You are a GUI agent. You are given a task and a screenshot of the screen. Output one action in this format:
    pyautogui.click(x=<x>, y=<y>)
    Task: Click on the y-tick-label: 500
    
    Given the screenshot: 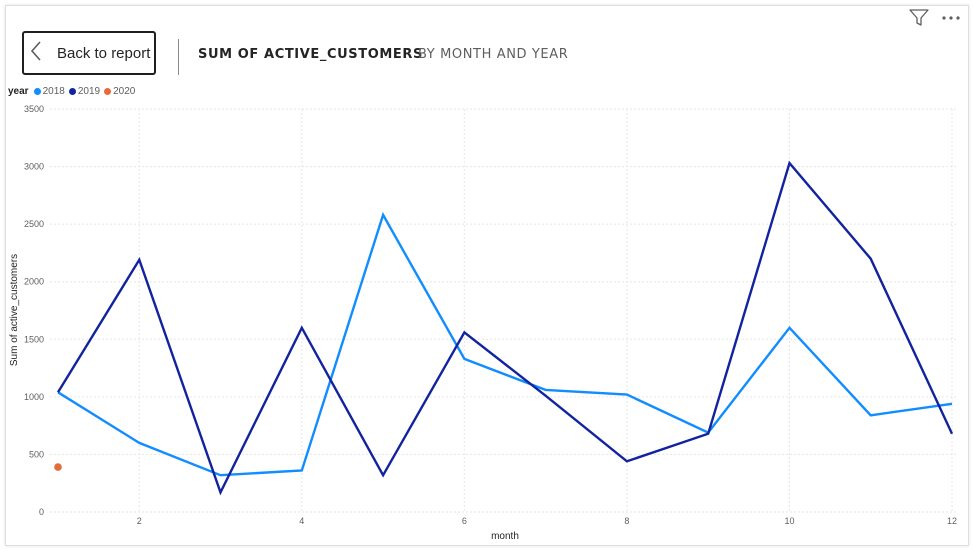 What is the action you would take?
    pyautogui.click(x=36, y=454)
    